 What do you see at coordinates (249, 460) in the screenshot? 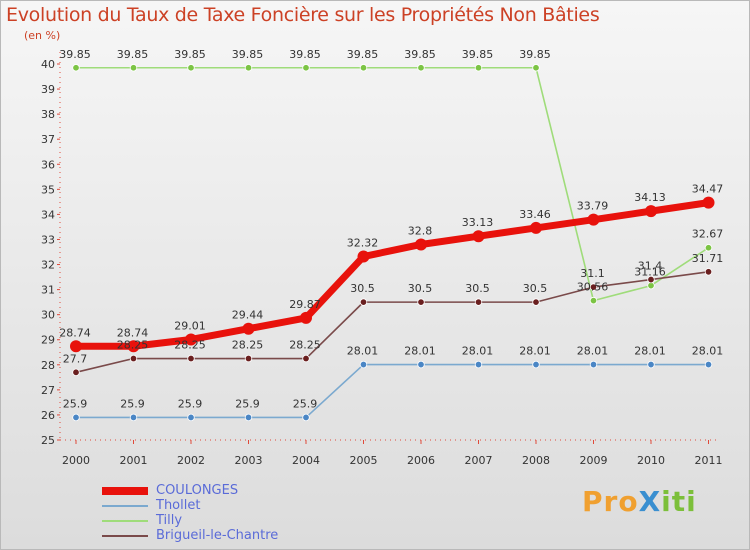
I see `x-tick-label: 2003` at bounding box center [249, 460].